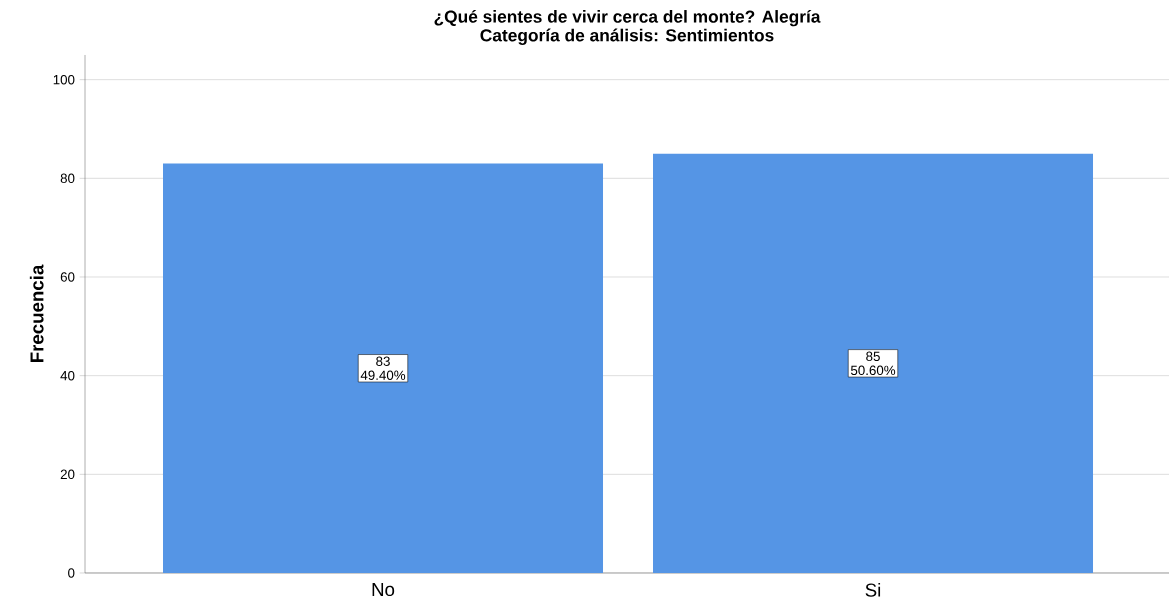  I want to click on x-tick-label: No, so click(383, 590).